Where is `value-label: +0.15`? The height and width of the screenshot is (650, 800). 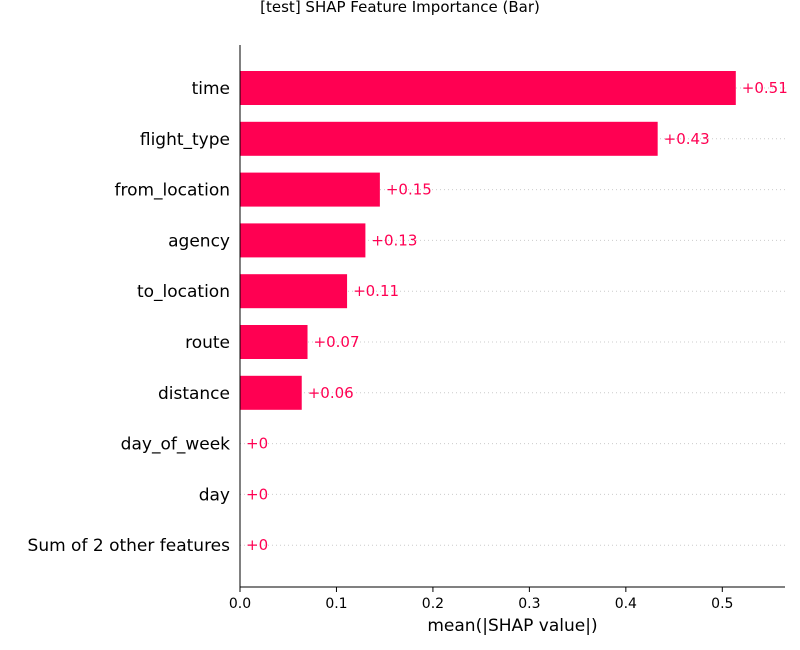 value-label: +0.15 is located at coordinates (409, 190).